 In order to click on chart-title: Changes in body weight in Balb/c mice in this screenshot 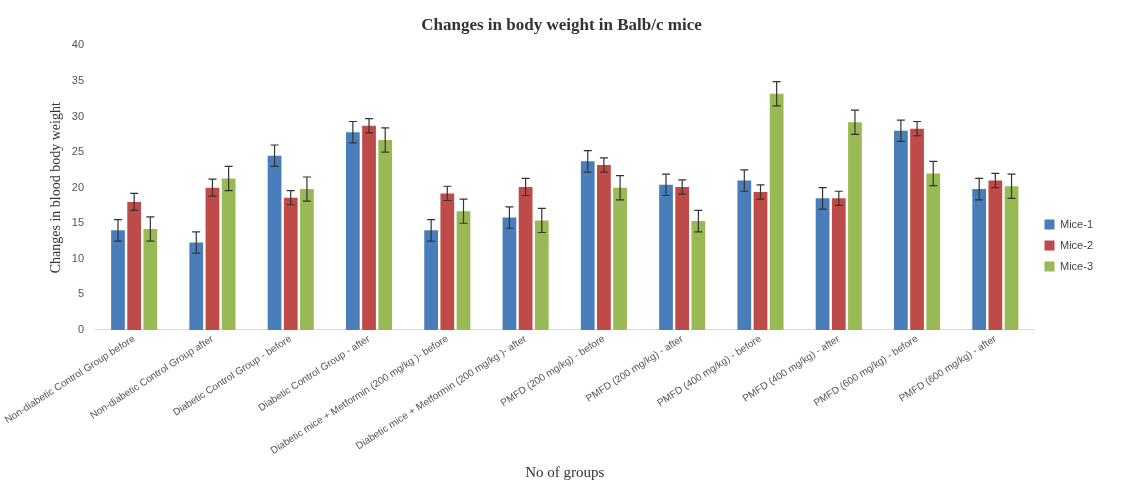, I will do `click(562, 24)`.